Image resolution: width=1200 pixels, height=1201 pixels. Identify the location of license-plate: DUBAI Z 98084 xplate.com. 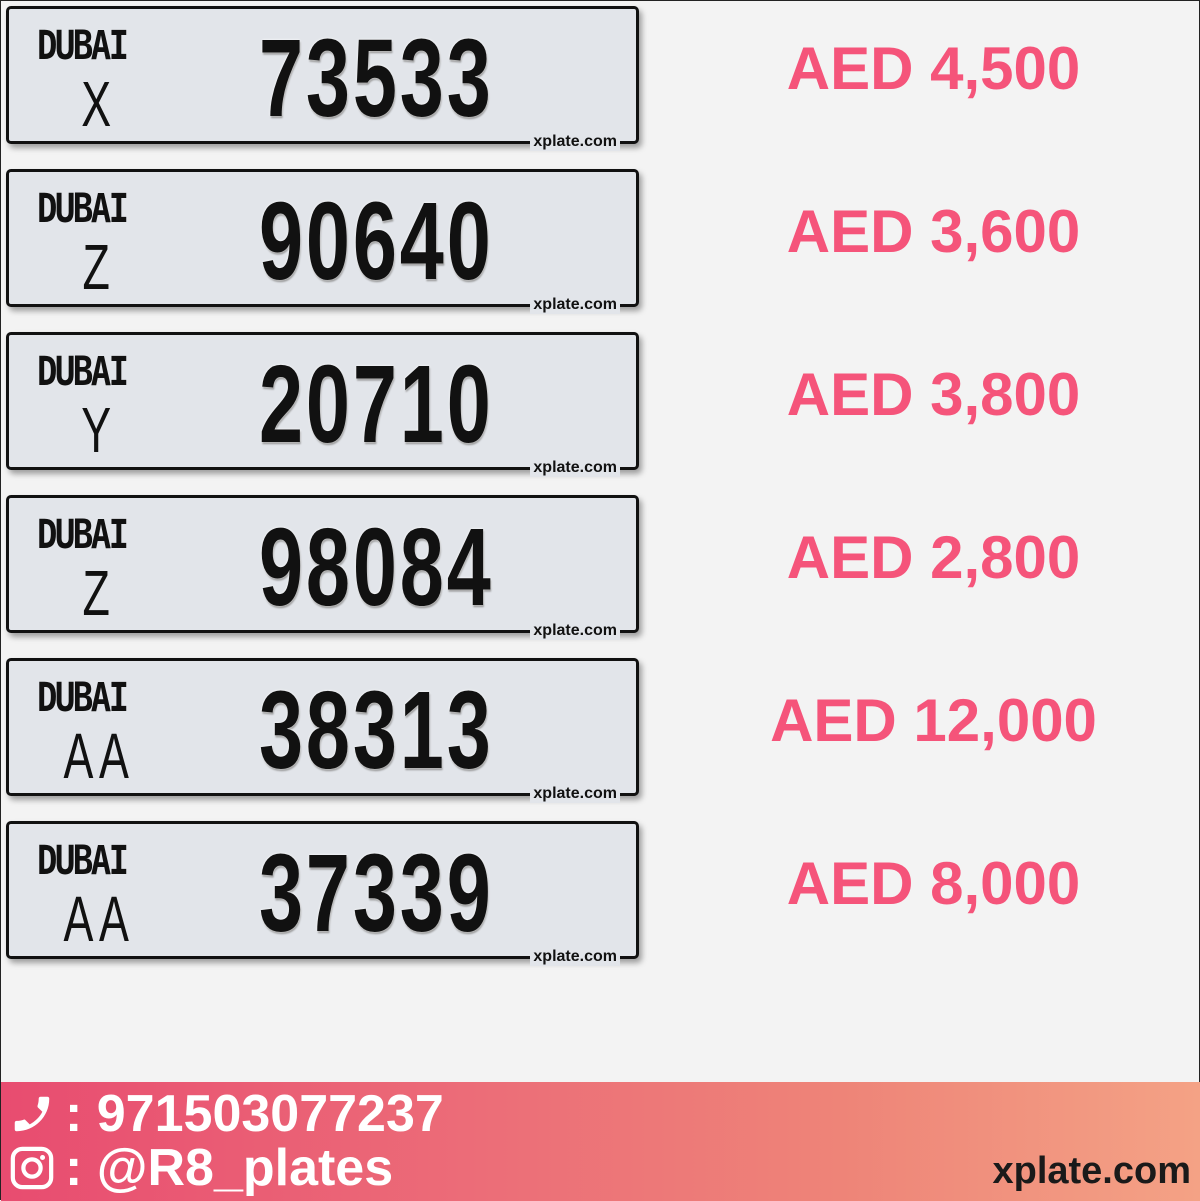
(322, 567).